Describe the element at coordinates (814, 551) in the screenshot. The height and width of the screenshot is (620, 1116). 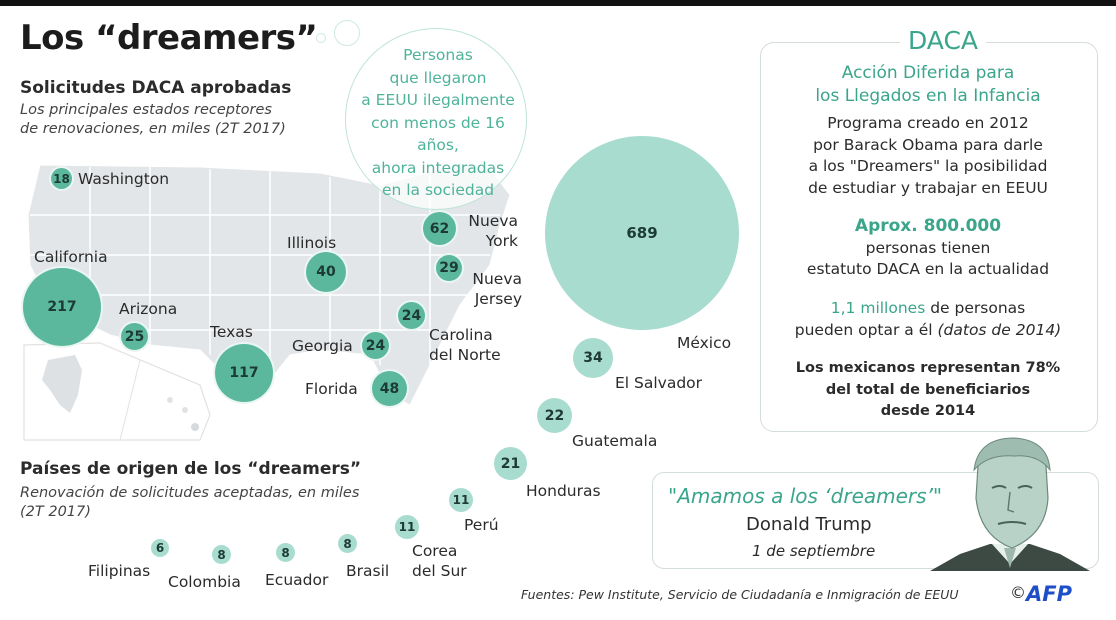
I see `quote-date: 1 de septiembre` at that location.